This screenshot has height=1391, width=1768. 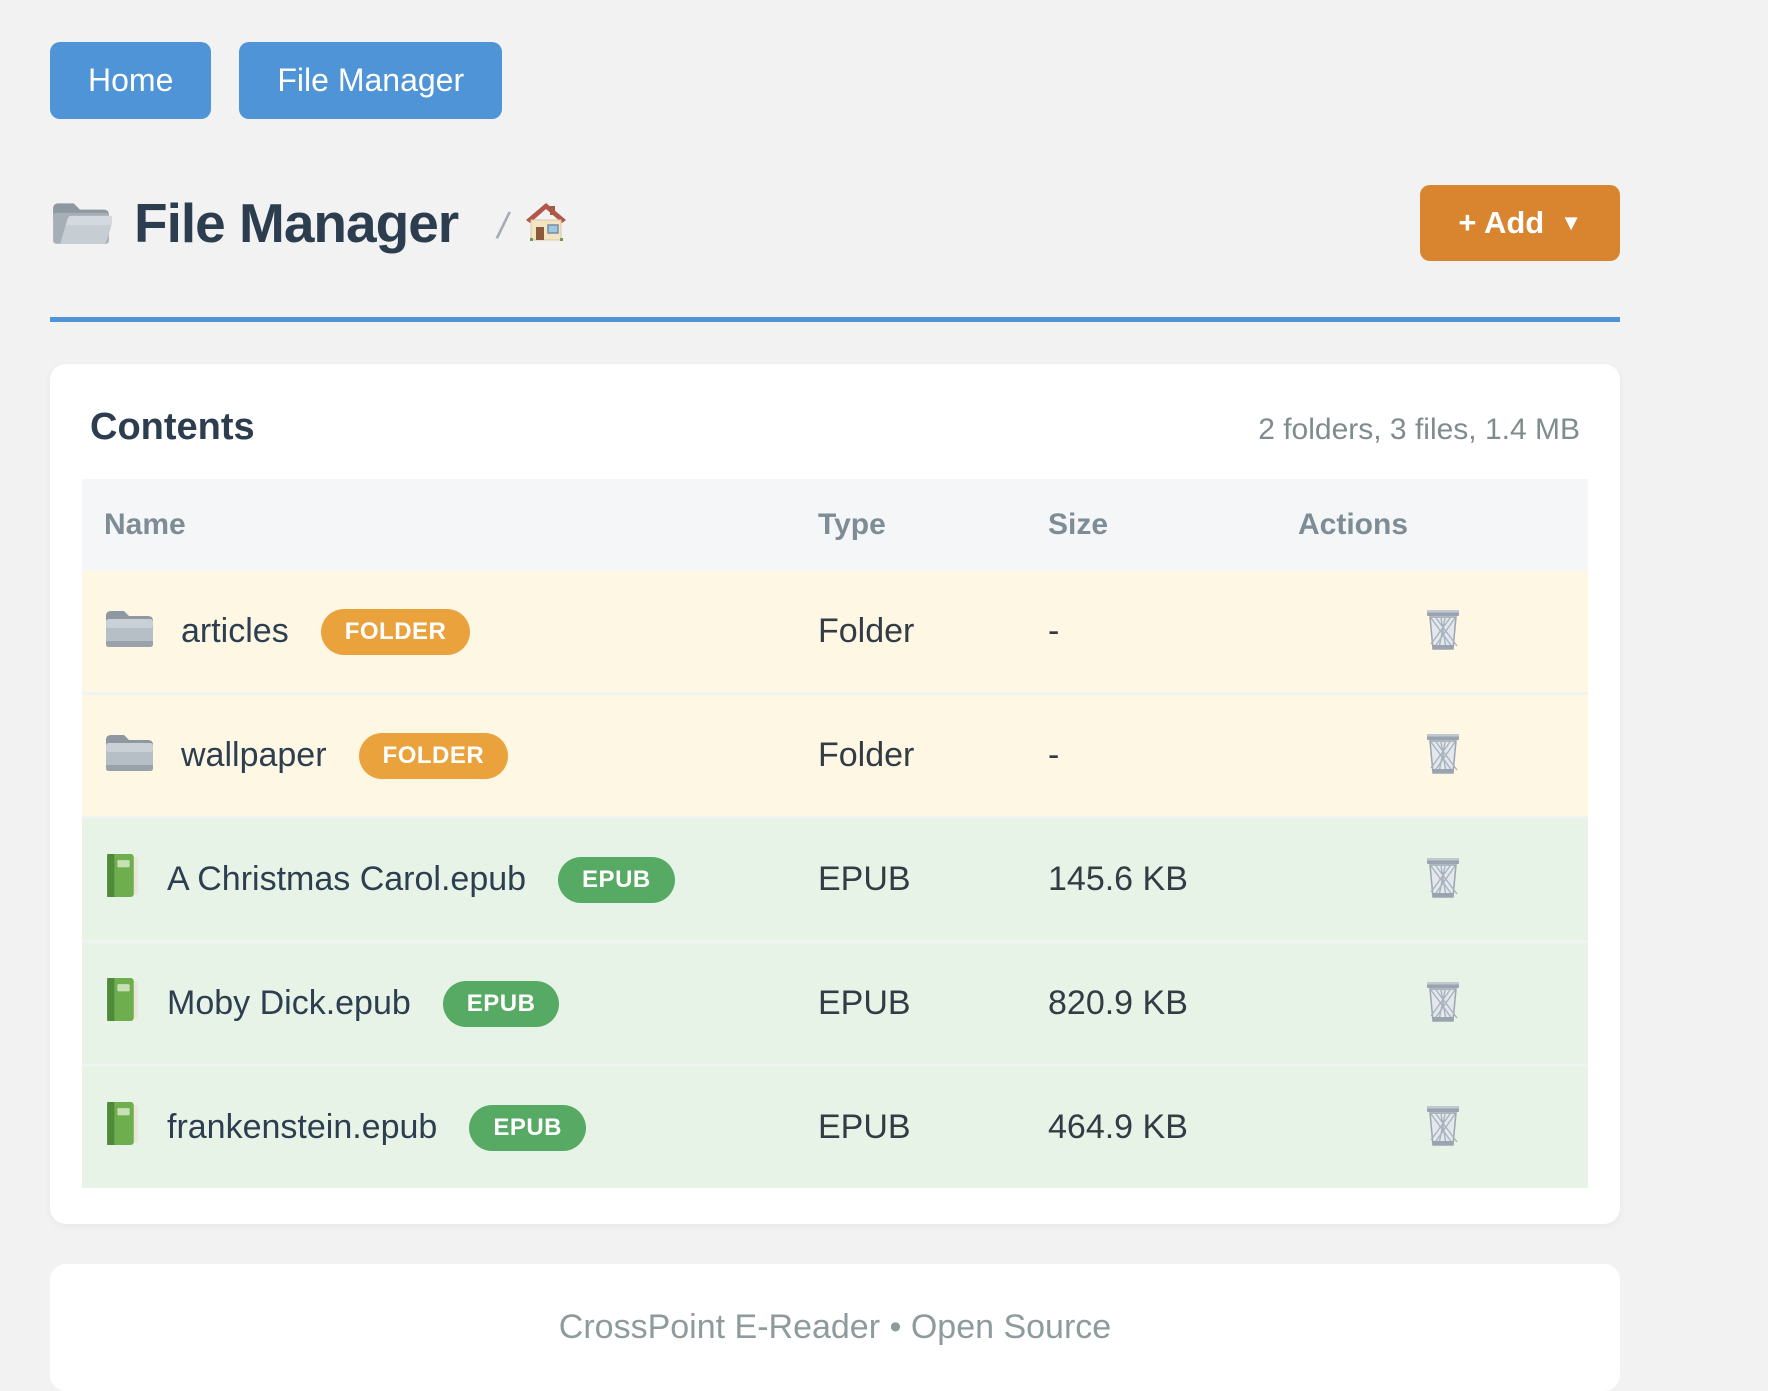 I want to click on table-row: Moby Dick.epub EPUB EPUB 820.9 KB, so click(x=835, y=1003).